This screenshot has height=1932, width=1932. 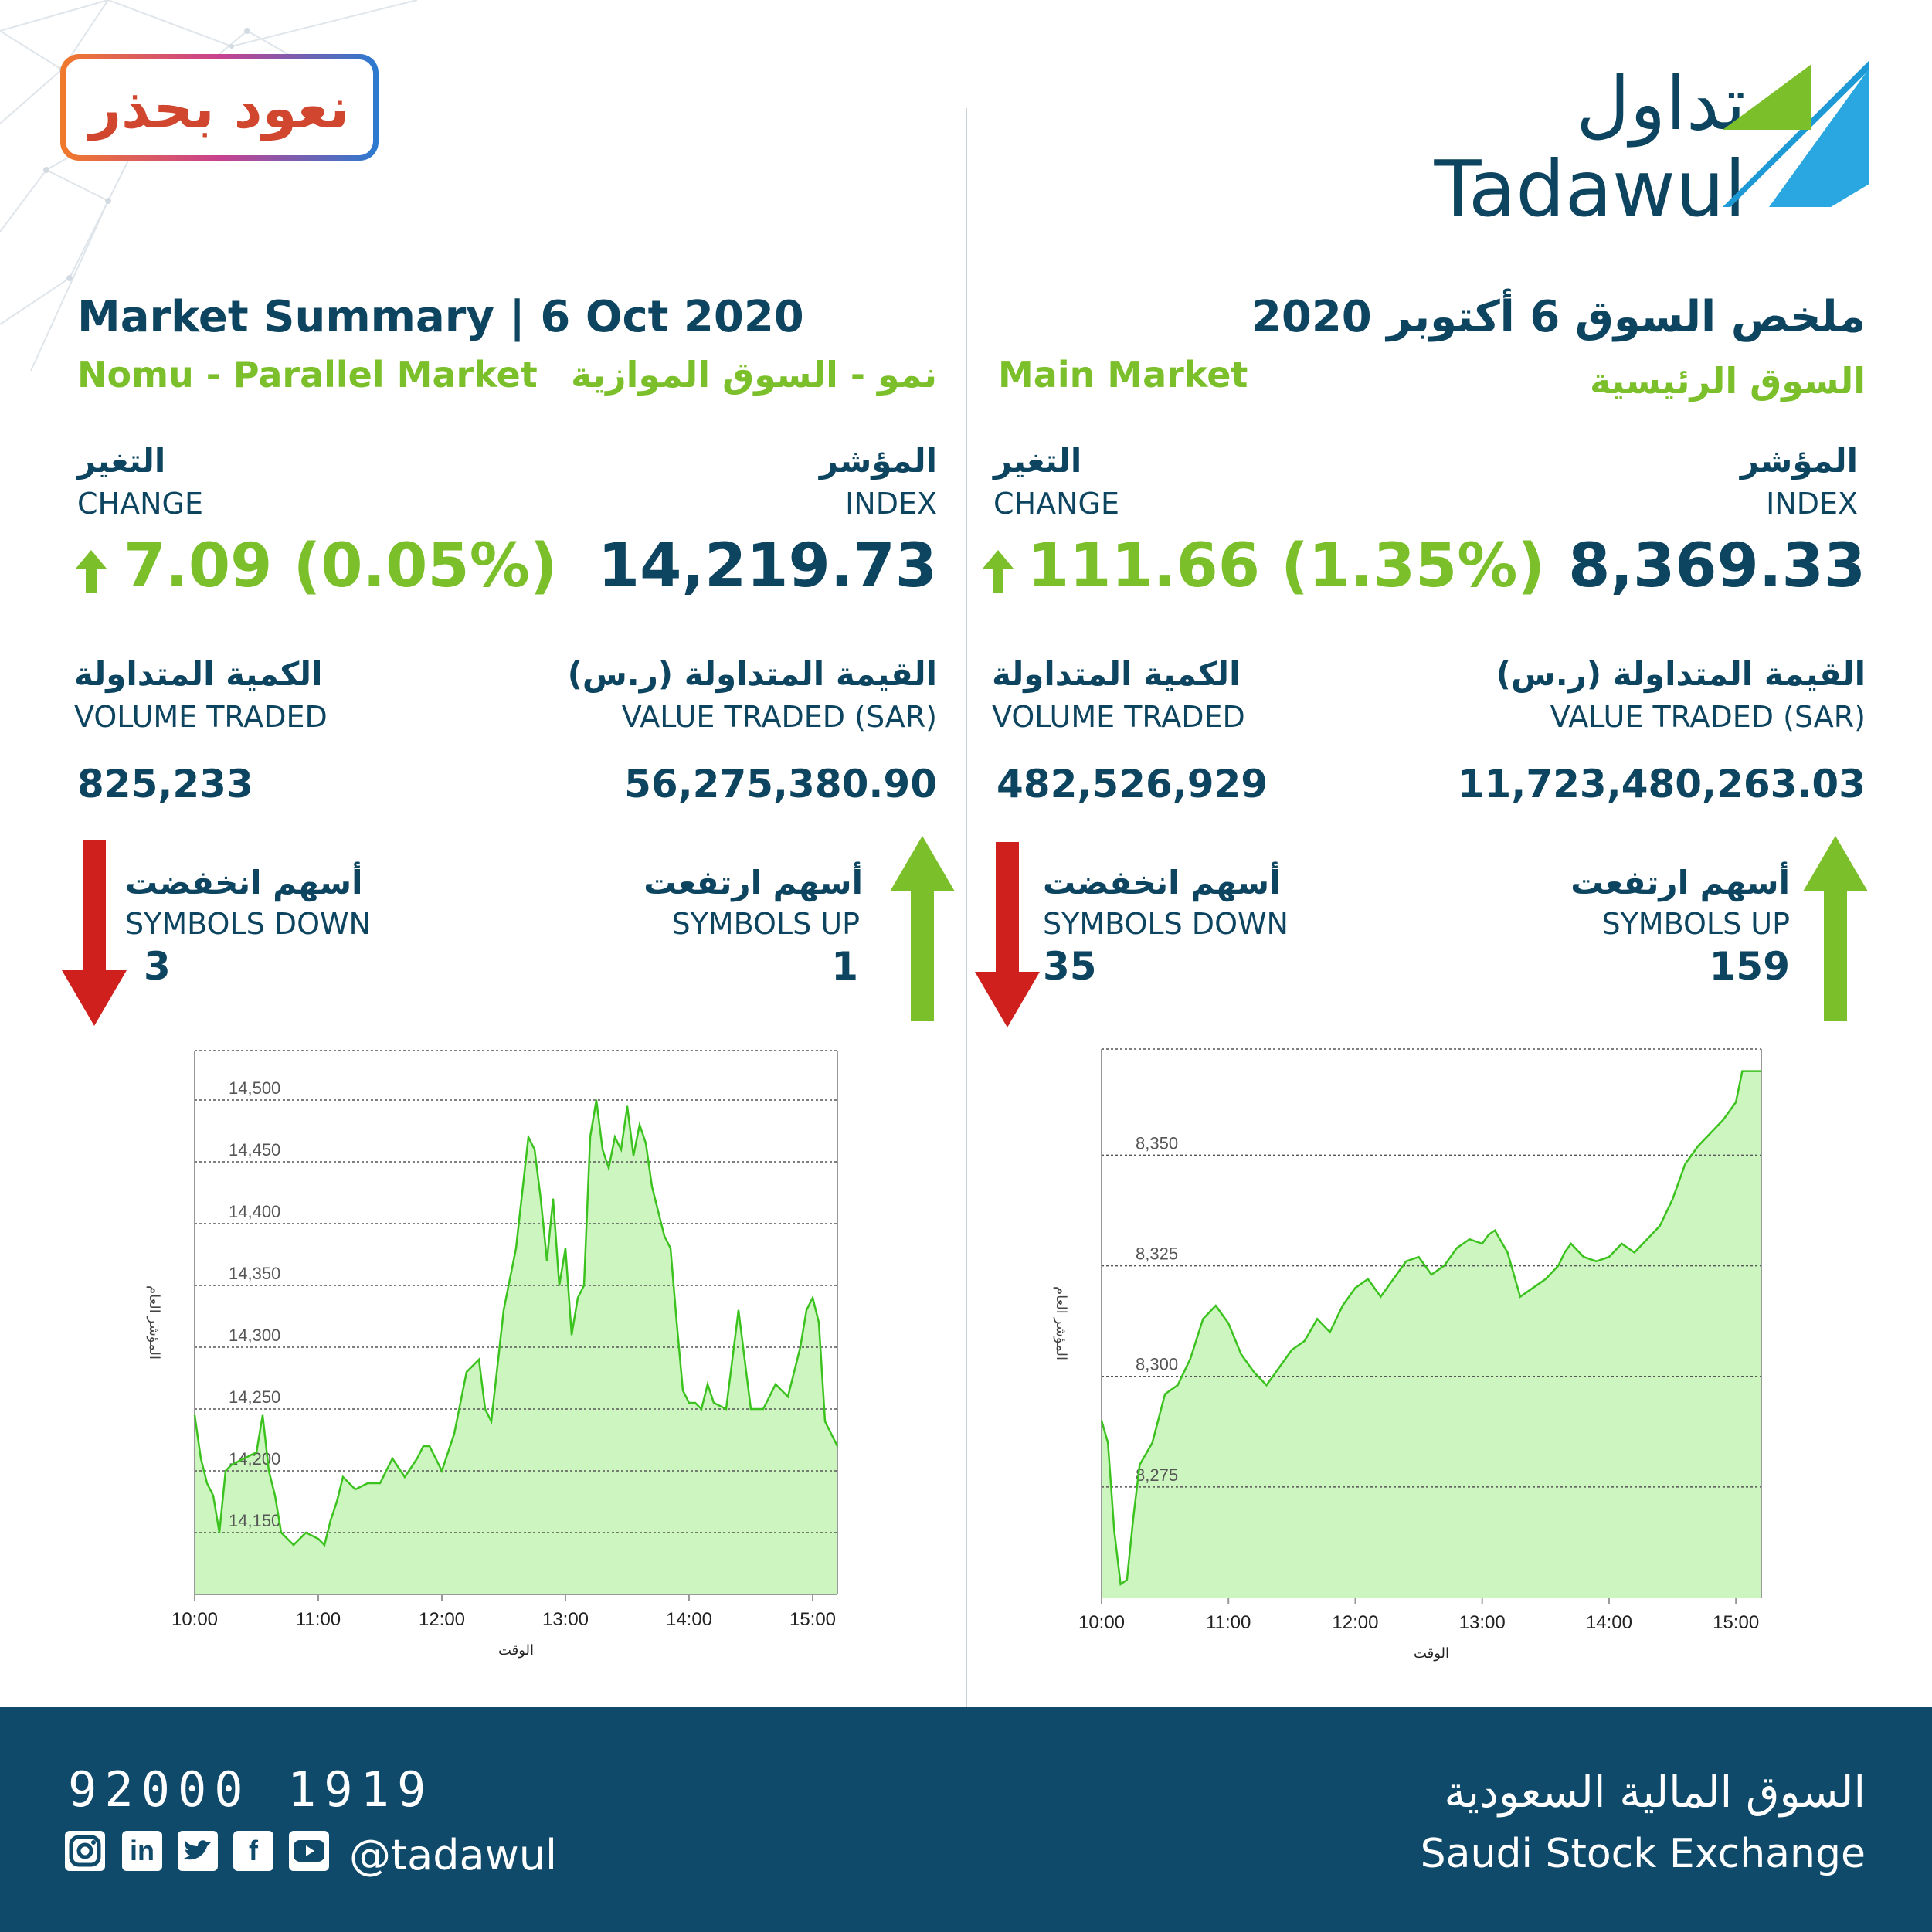 I want to click on nomu-change-value: 7.09 (0.05%), so click(x=341, y=566).